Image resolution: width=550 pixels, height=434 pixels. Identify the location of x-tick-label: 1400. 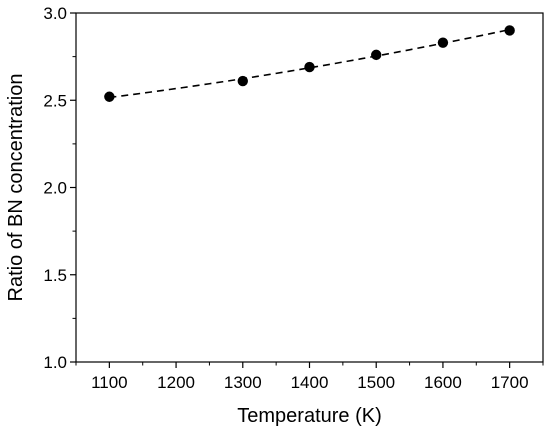
(310, 382).